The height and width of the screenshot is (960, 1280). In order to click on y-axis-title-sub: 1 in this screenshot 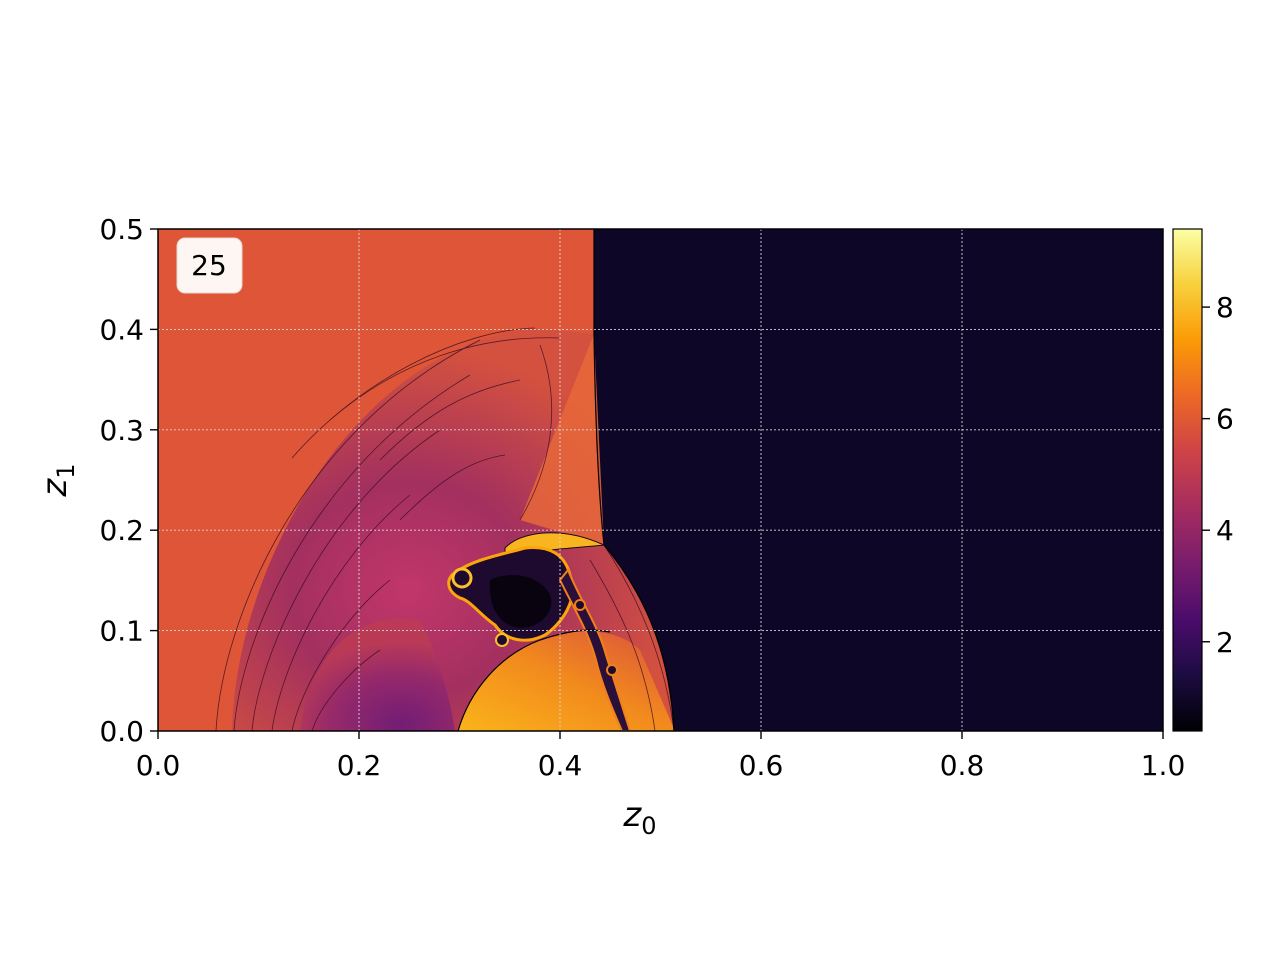, I will do `click(66, 470)`.